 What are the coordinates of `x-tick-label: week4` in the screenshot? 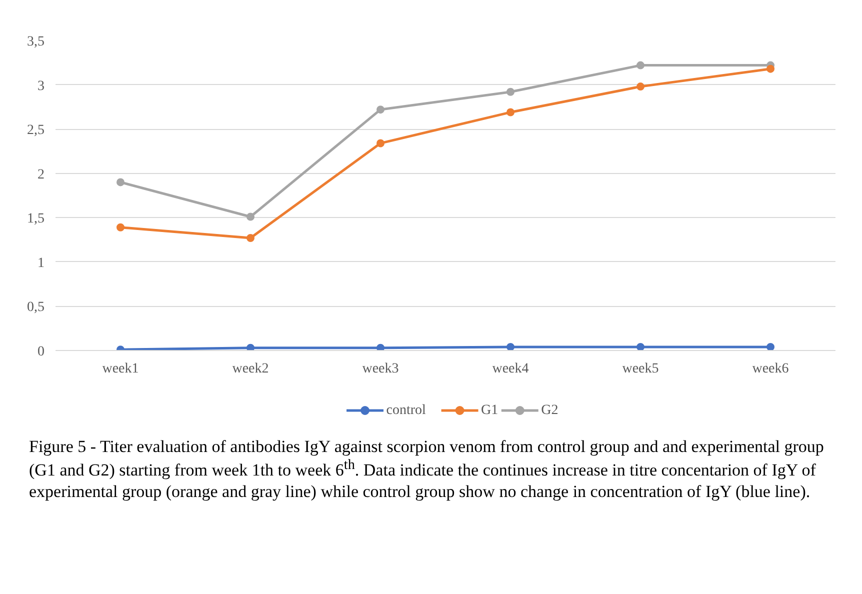 It's located at (510, 369).